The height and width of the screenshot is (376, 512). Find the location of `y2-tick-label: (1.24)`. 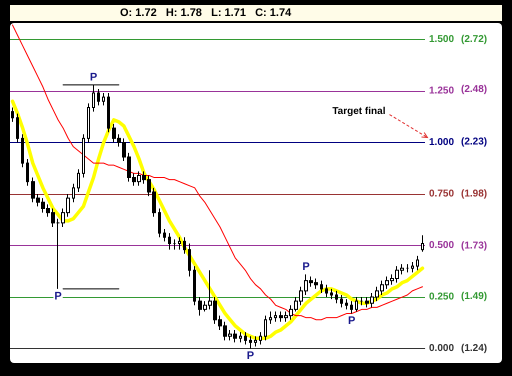

y2-tick-label: (1.24) is located at coordinates (474, 348).